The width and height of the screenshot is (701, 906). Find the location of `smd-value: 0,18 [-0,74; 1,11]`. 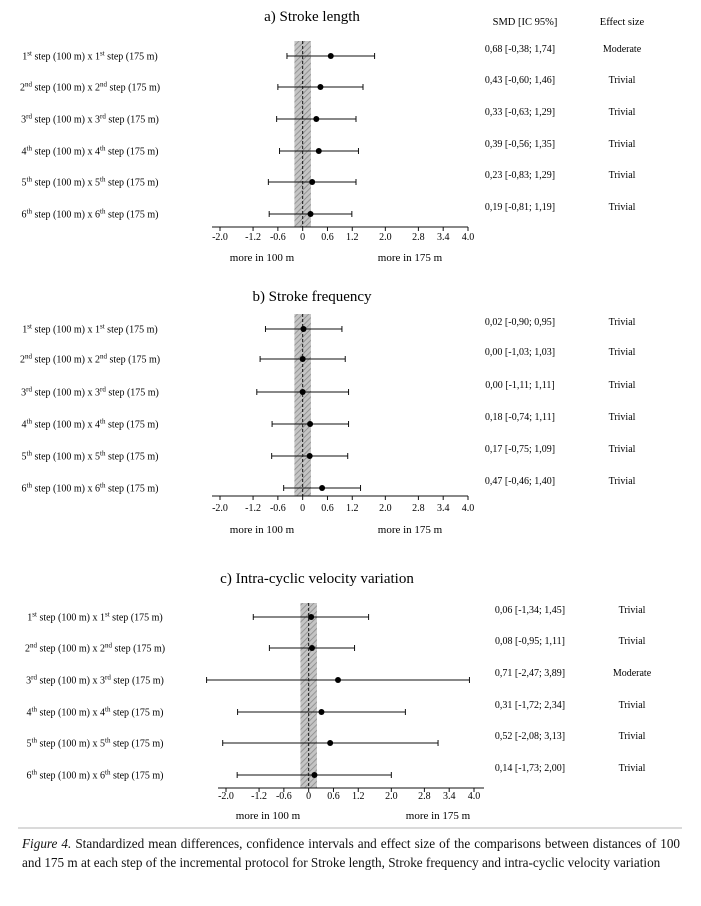

smd-value: 0,18 [-0,74; 1,11] is located at coordinates (520, 417).